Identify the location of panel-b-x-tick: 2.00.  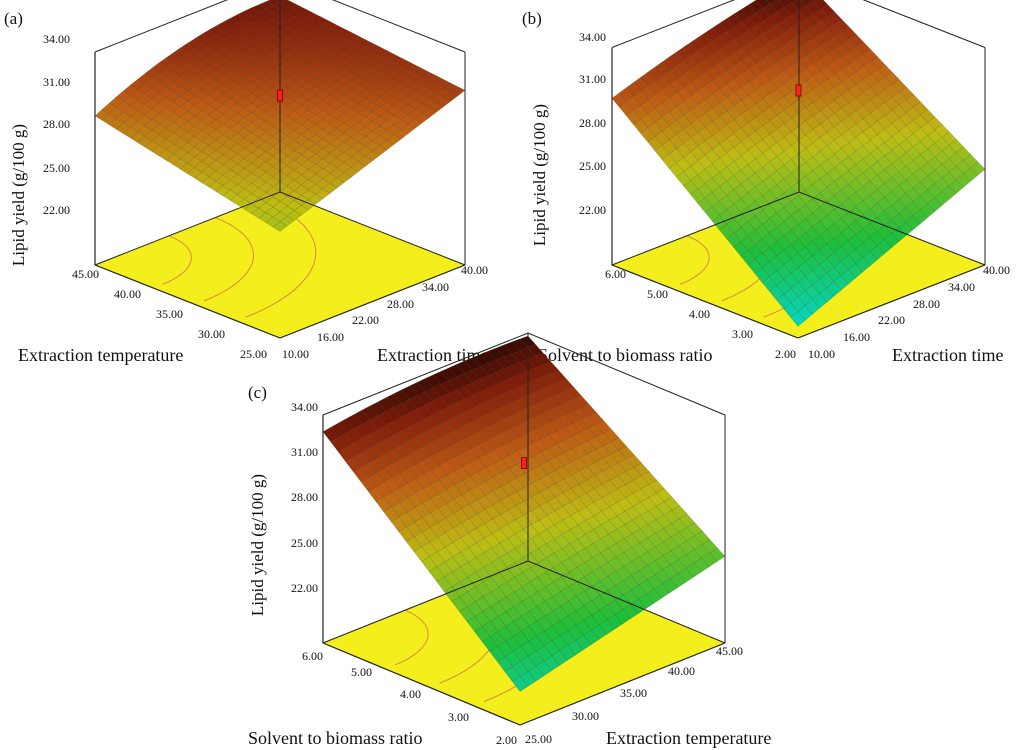
(785, 354).